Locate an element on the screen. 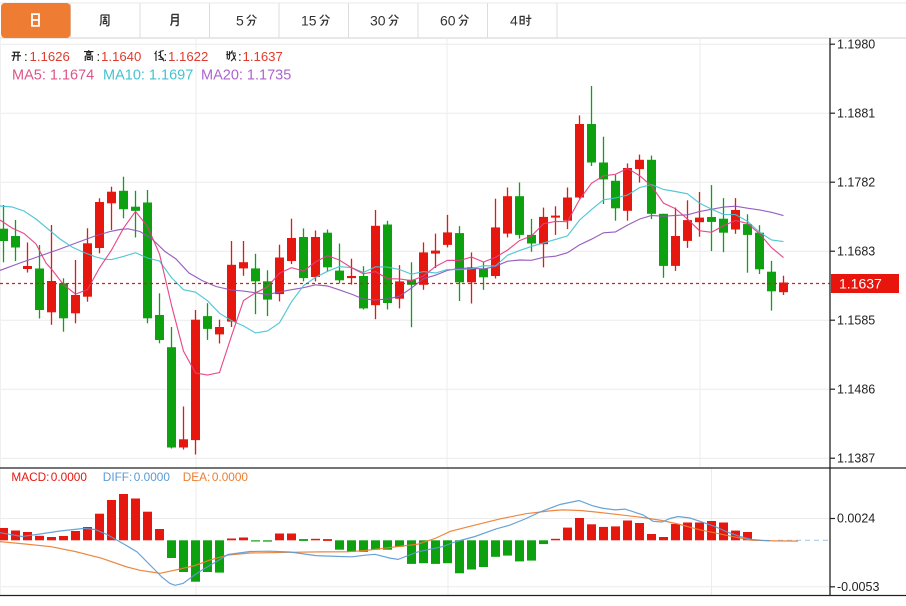 The width and height of the screenshot is (906, 606). svg-text: 1.1782 is located at coordinates (856, 182).